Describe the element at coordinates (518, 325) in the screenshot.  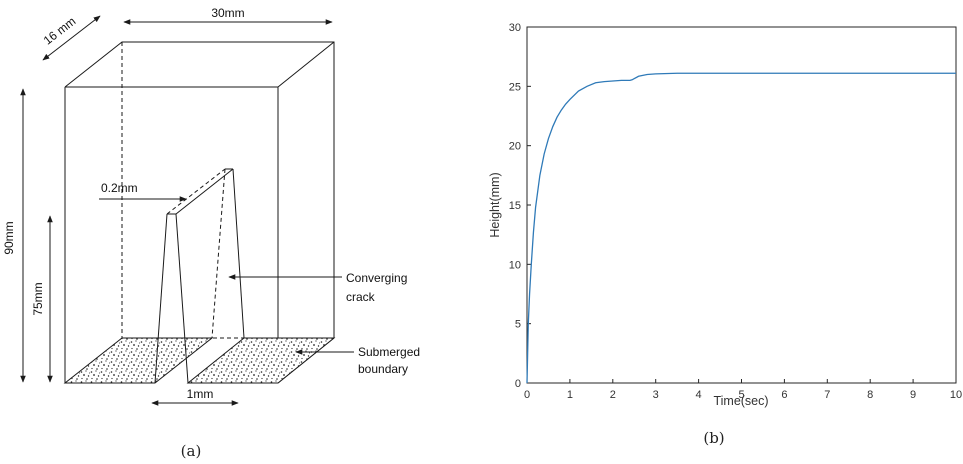
I see `y-tick-label: 5` at that location.